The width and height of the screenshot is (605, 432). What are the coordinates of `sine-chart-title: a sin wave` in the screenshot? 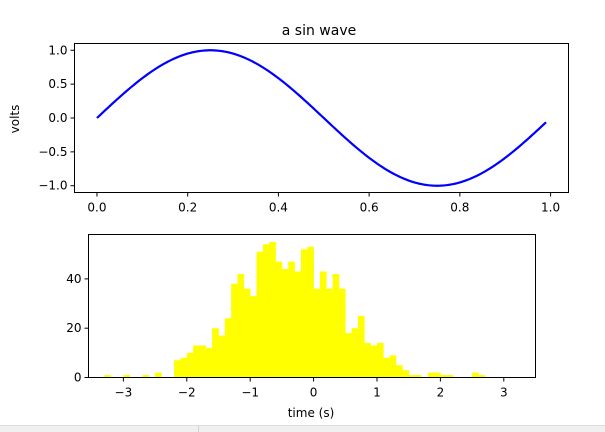 It's located at (319, 31).